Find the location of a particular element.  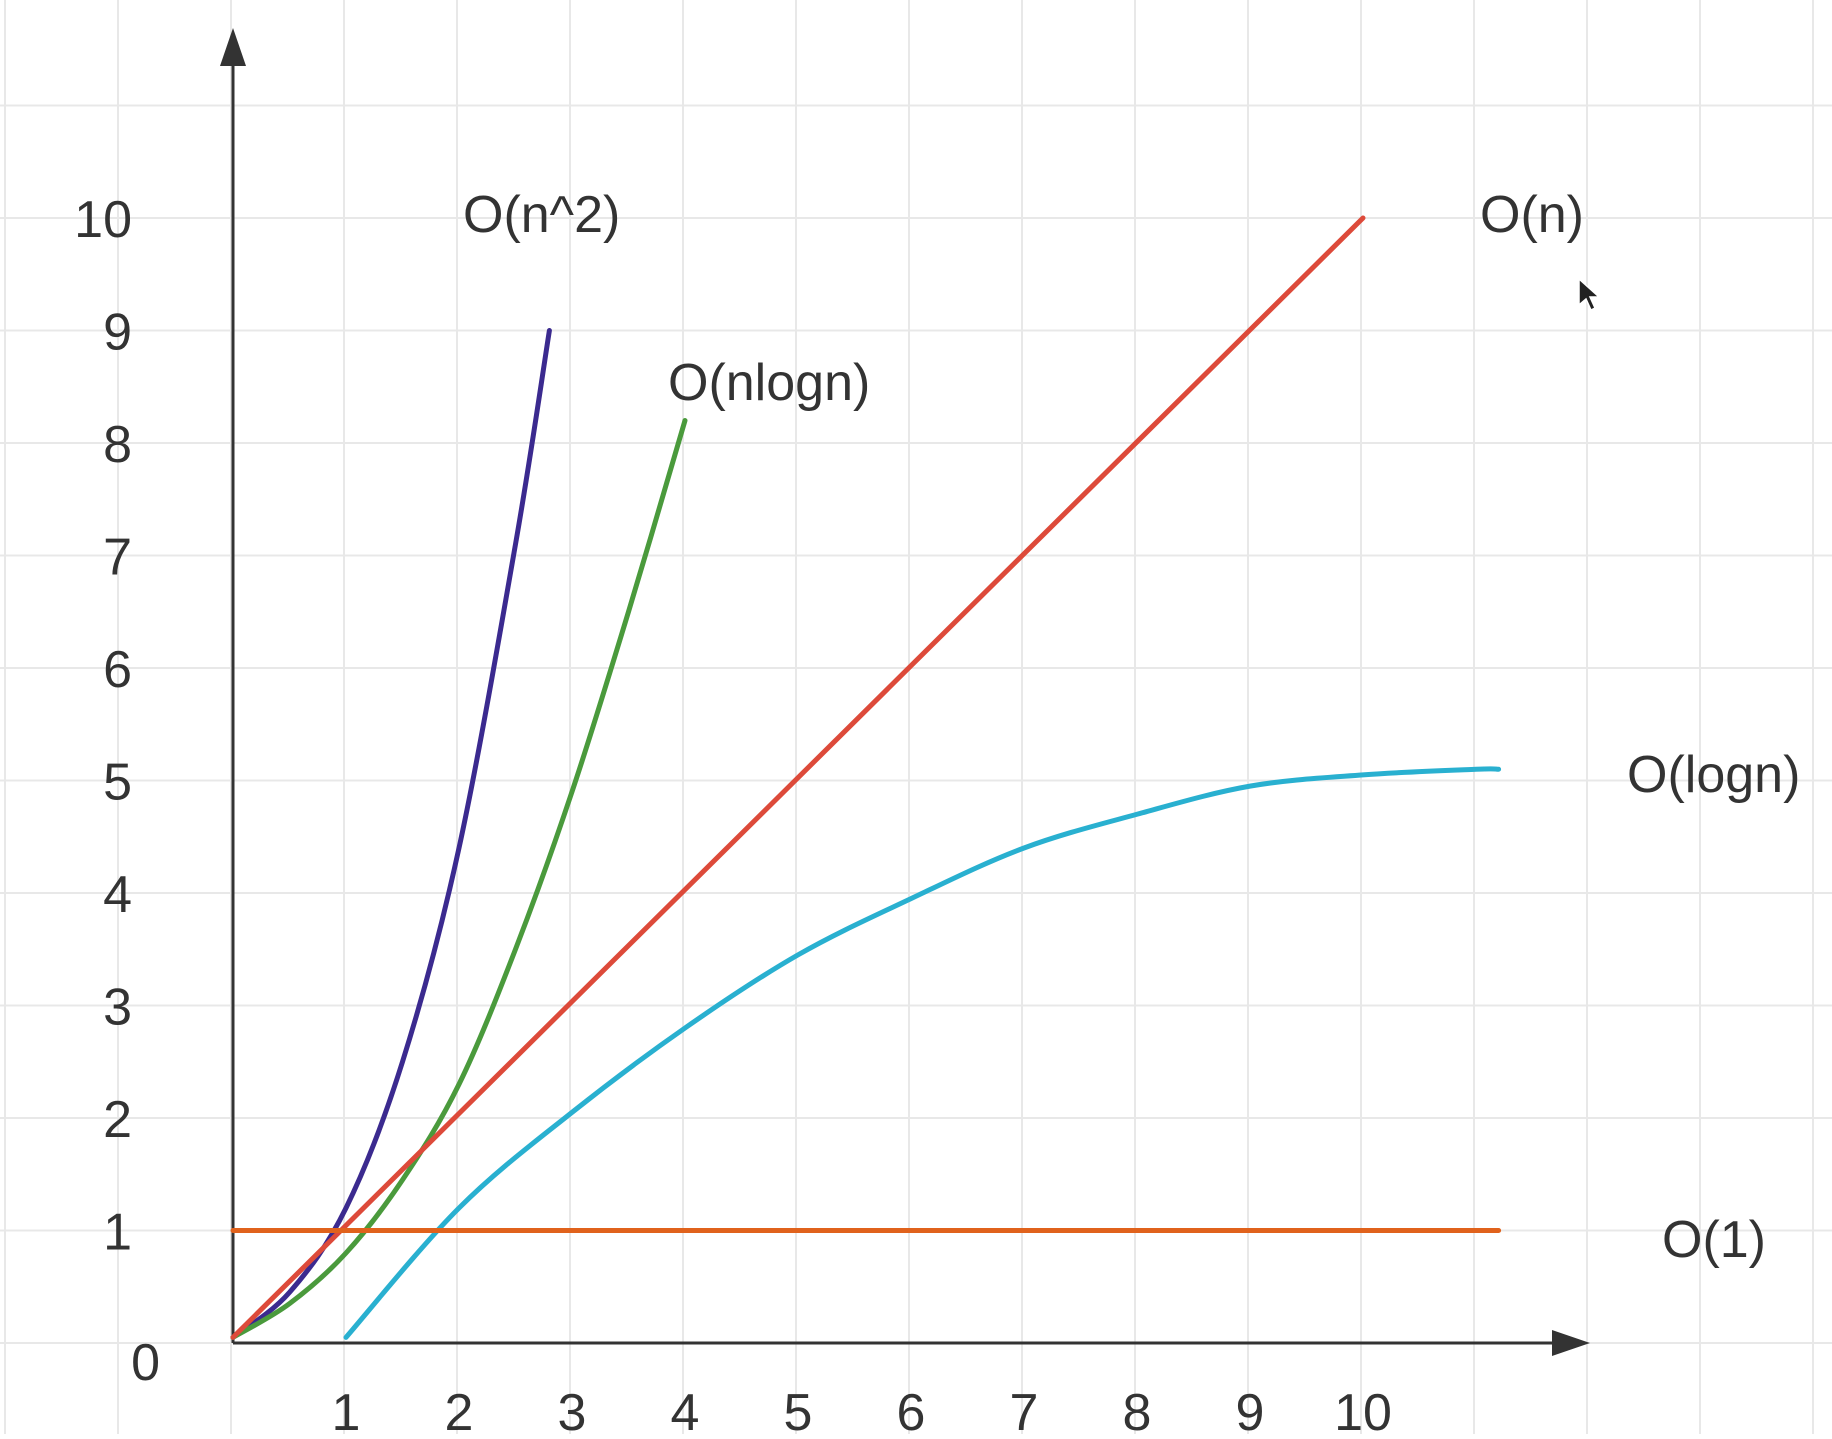

x-tick-label: 7 is located at coordinates (1024, 1409).